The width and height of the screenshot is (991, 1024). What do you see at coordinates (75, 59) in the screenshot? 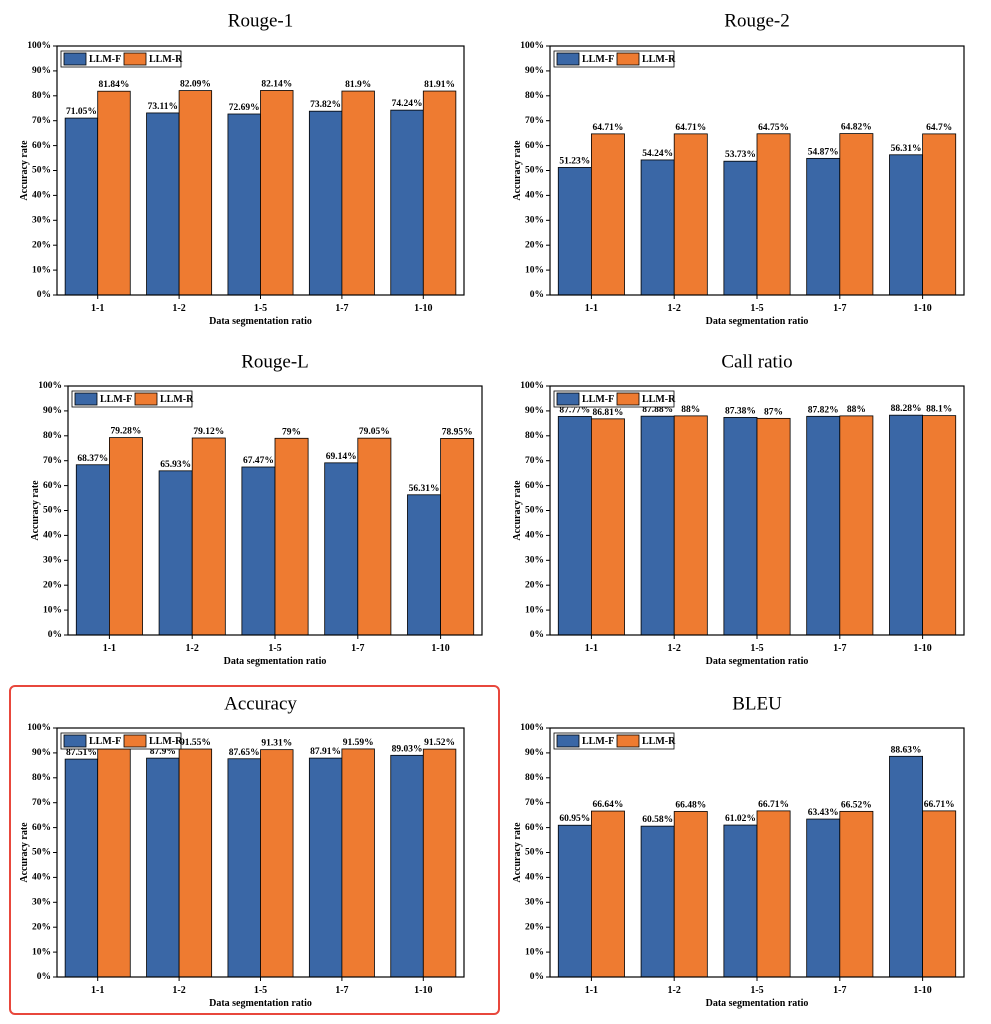
I see `legend-swatch-llm-f` at bounding box center [75, 59].